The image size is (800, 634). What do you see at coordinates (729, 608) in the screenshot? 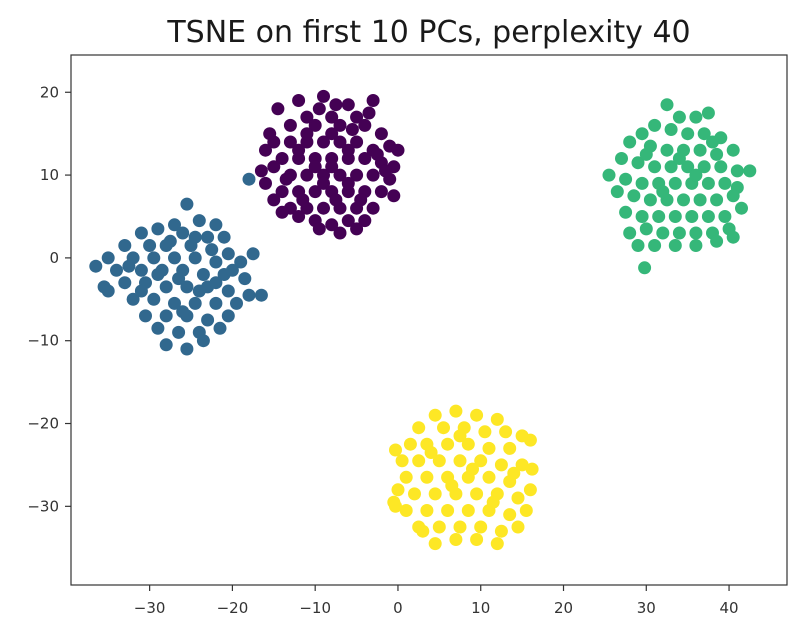
I see `x-tick-label: 40` at bounding box center [729, 608].